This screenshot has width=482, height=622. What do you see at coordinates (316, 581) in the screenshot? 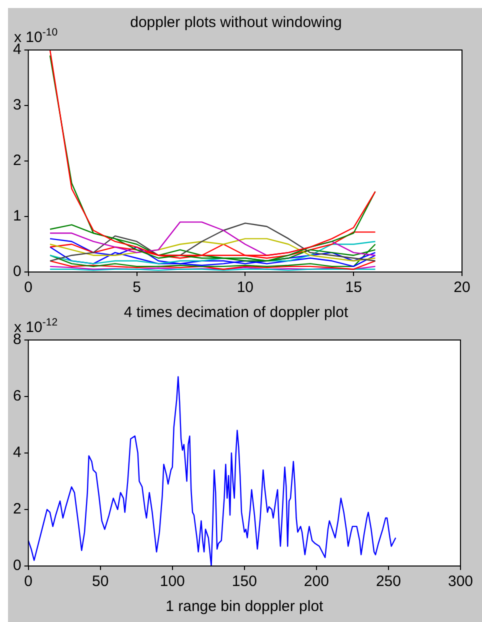
I see `x-tick-label: 200` at bounding box center [316, 581].